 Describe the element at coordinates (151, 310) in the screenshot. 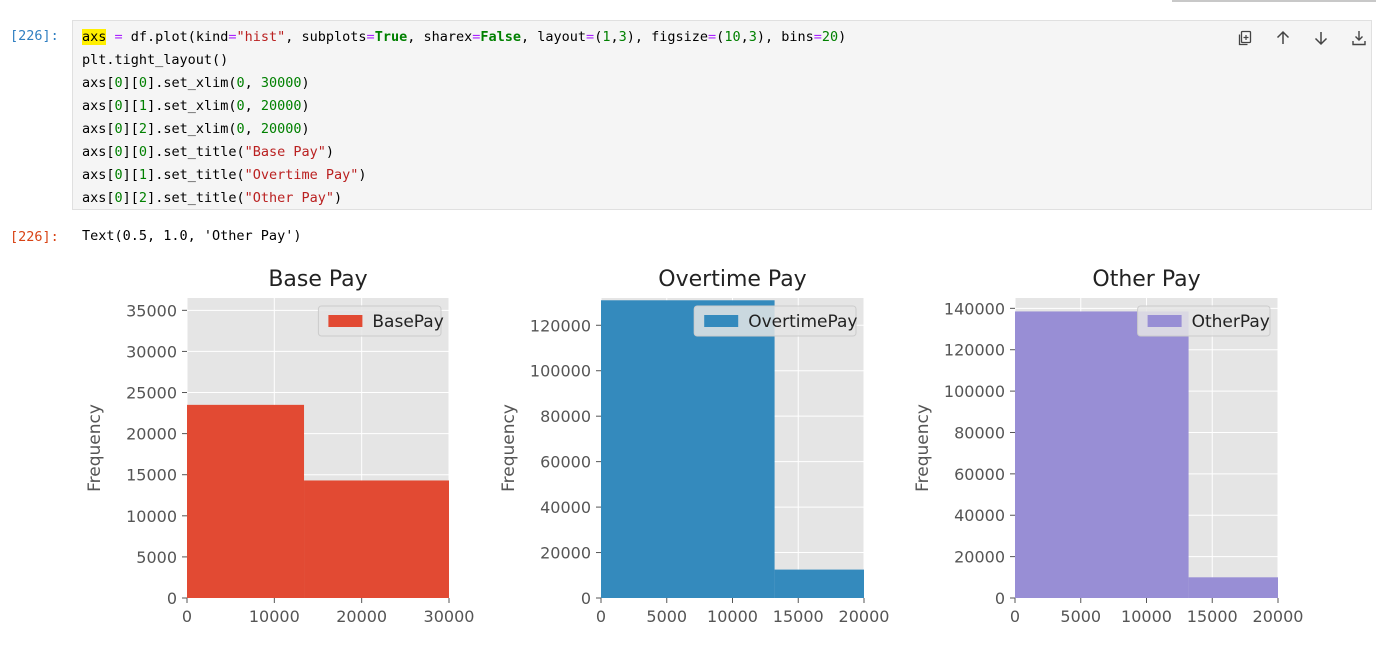

I see `y-tick-label: 35000` at that location.